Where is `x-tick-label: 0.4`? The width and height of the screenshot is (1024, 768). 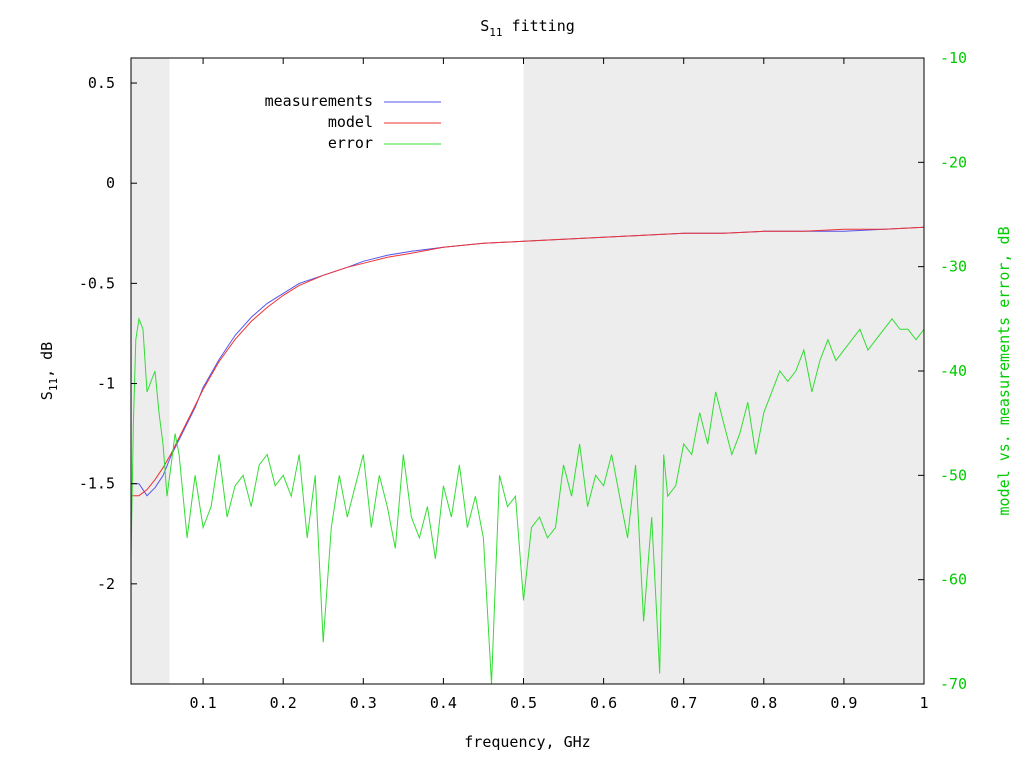 x-tick-label: 0.4 is located at coordinates (443, 703).